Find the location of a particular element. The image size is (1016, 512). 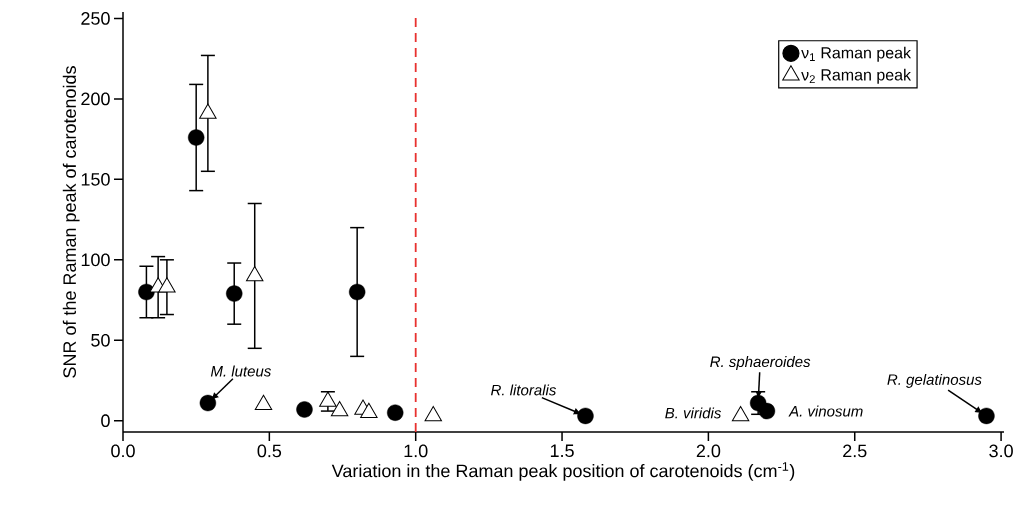

annotation: R. gelatinosus is located at coordinates (934, 380).